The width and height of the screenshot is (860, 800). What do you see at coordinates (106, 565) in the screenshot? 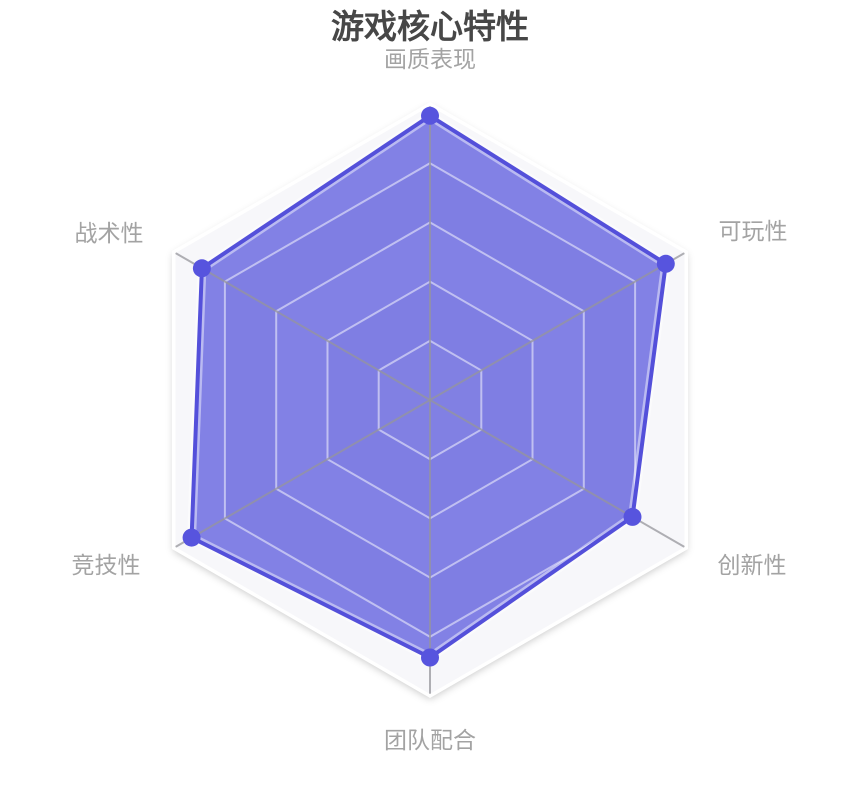
I see `axis-label-competitiveness: 竞技性` at bounding box center [106, 565].